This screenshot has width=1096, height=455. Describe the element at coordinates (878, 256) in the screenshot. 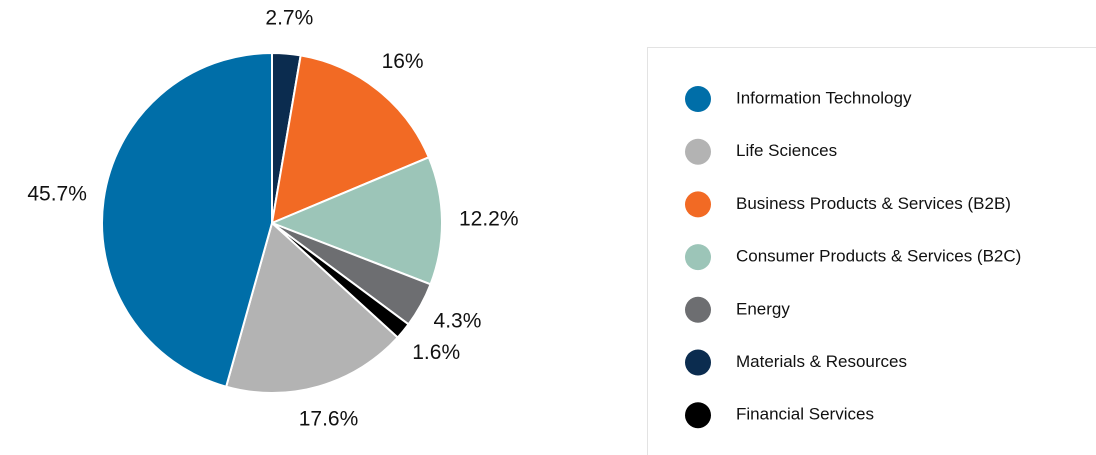

I see `legend-label: Consumer Products & Services (B2C)` at that location.